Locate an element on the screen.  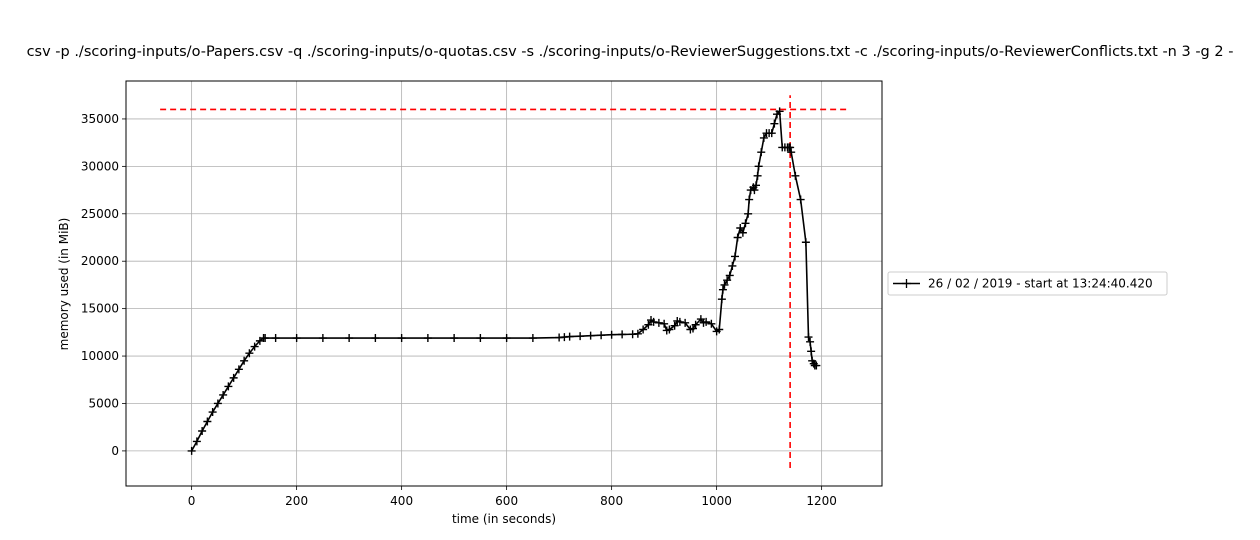
y-tick-label: 10000 is located at coordinates (100, 356).